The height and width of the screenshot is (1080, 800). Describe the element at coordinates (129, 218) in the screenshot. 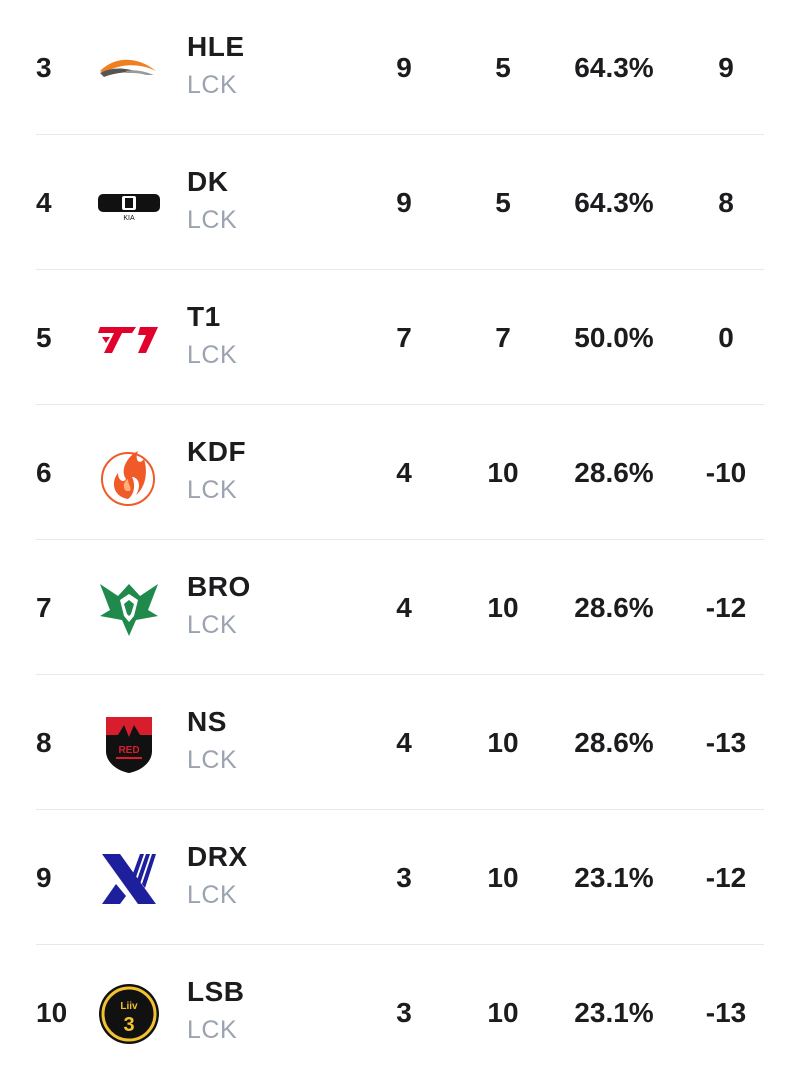

I see `svg-text: KIA` at that location.